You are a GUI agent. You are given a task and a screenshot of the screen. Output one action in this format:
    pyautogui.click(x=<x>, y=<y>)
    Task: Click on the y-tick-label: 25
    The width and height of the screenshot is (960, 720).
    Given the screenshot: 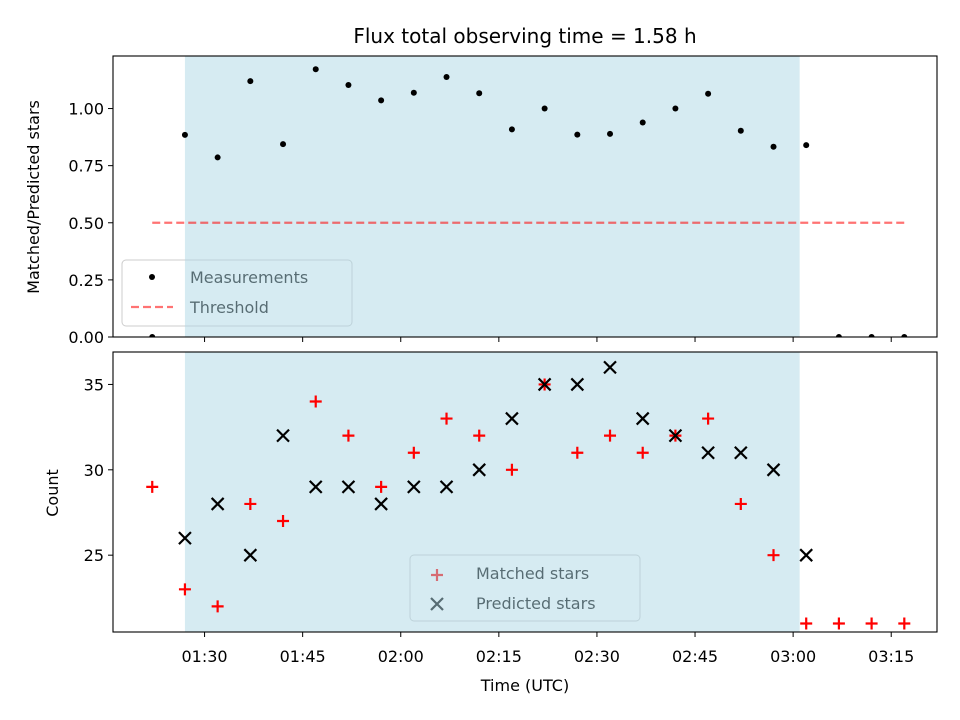 What is the action you would take?
    pyautogui.click(x=94, y=555)
    